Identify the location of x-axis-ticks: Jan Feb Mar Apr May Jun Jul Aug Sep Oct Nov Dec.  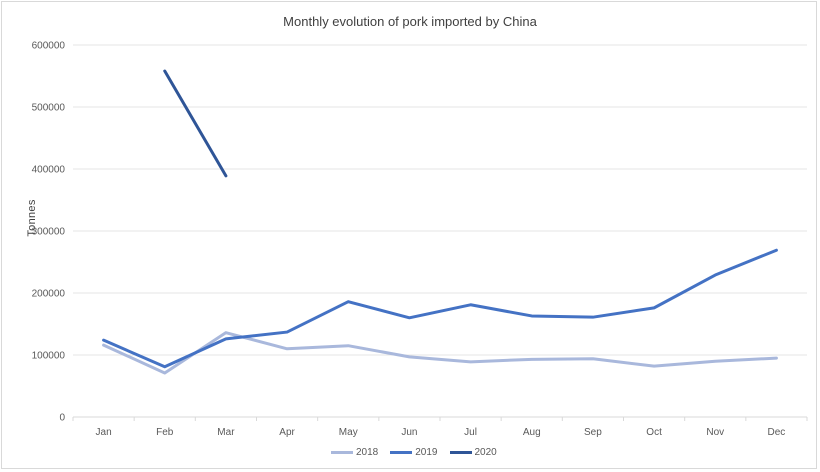
(440, 427).